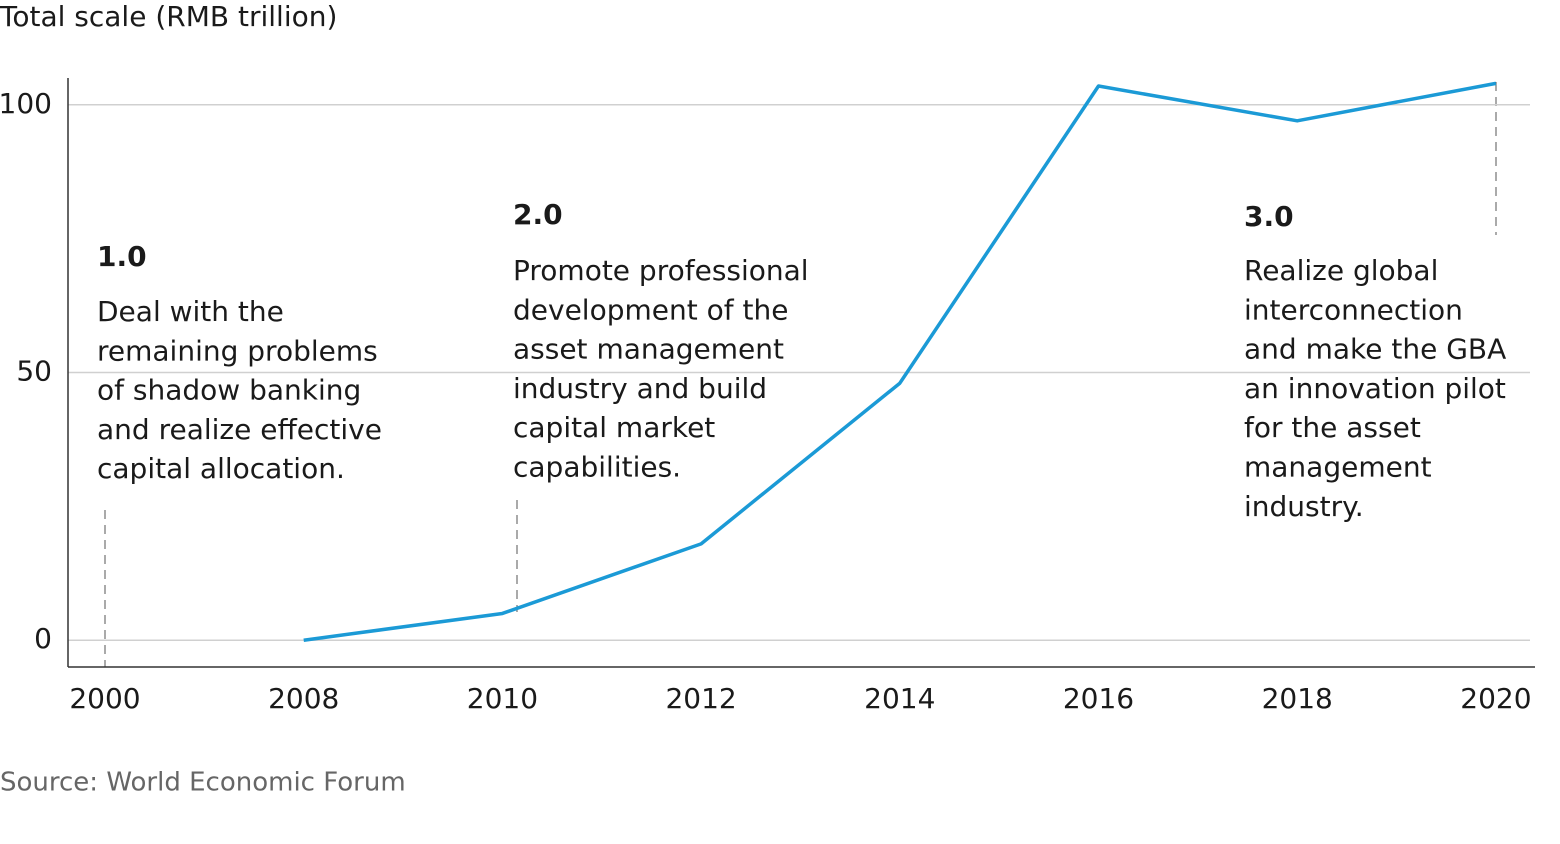 The width and height of the screenshot is (1560, 844). What do you see at coordinates (1495, 698) in the screenshot?
I see `x-tick-label: 2020` at bounding box center [1495, 698].